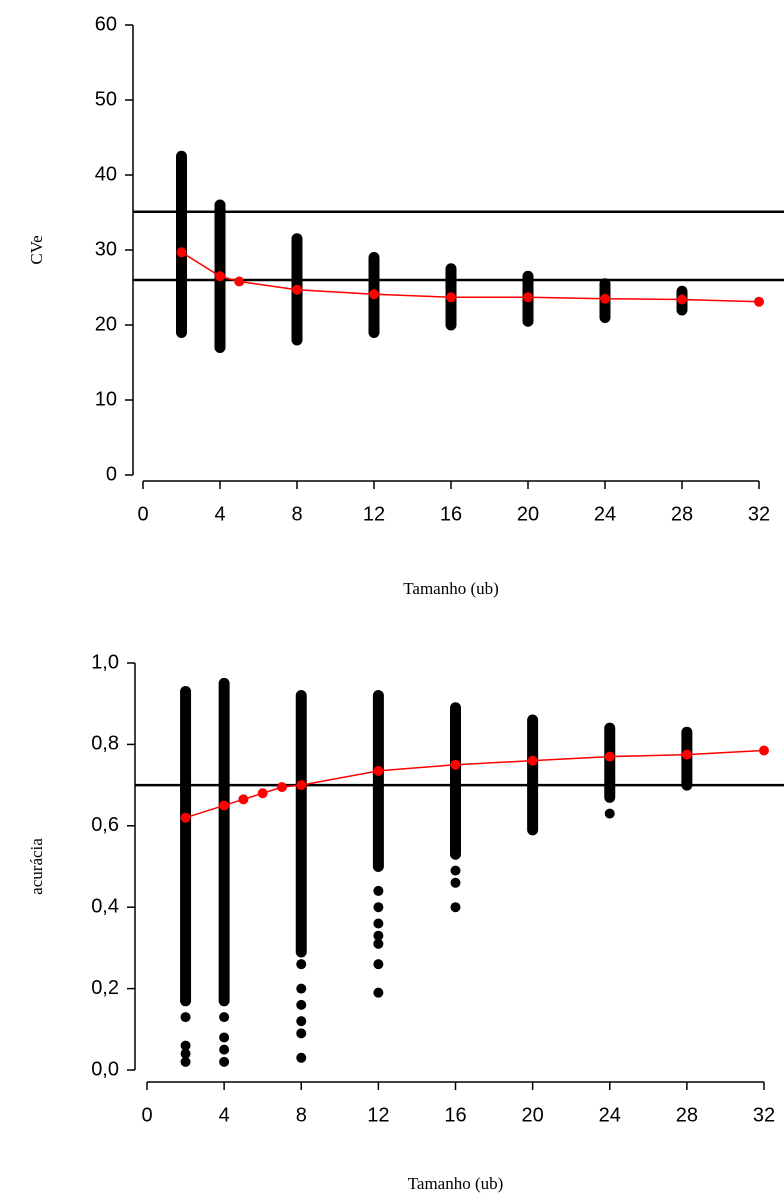  What do you see at coordinates (106, 399) in the screenshot?
I see `y-tick-label: 10` at bounding box center [106, 399].